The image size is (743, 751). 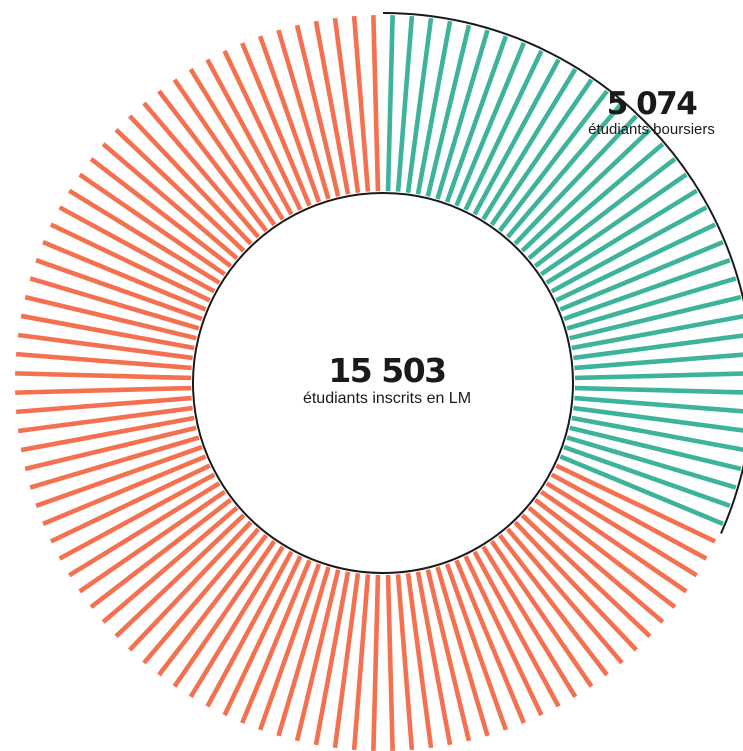 What do you see at coordinates (387, 398) in the screenshot?
I see `total-label: étudiants inscrits en LM` at bounding box center [387, 398].